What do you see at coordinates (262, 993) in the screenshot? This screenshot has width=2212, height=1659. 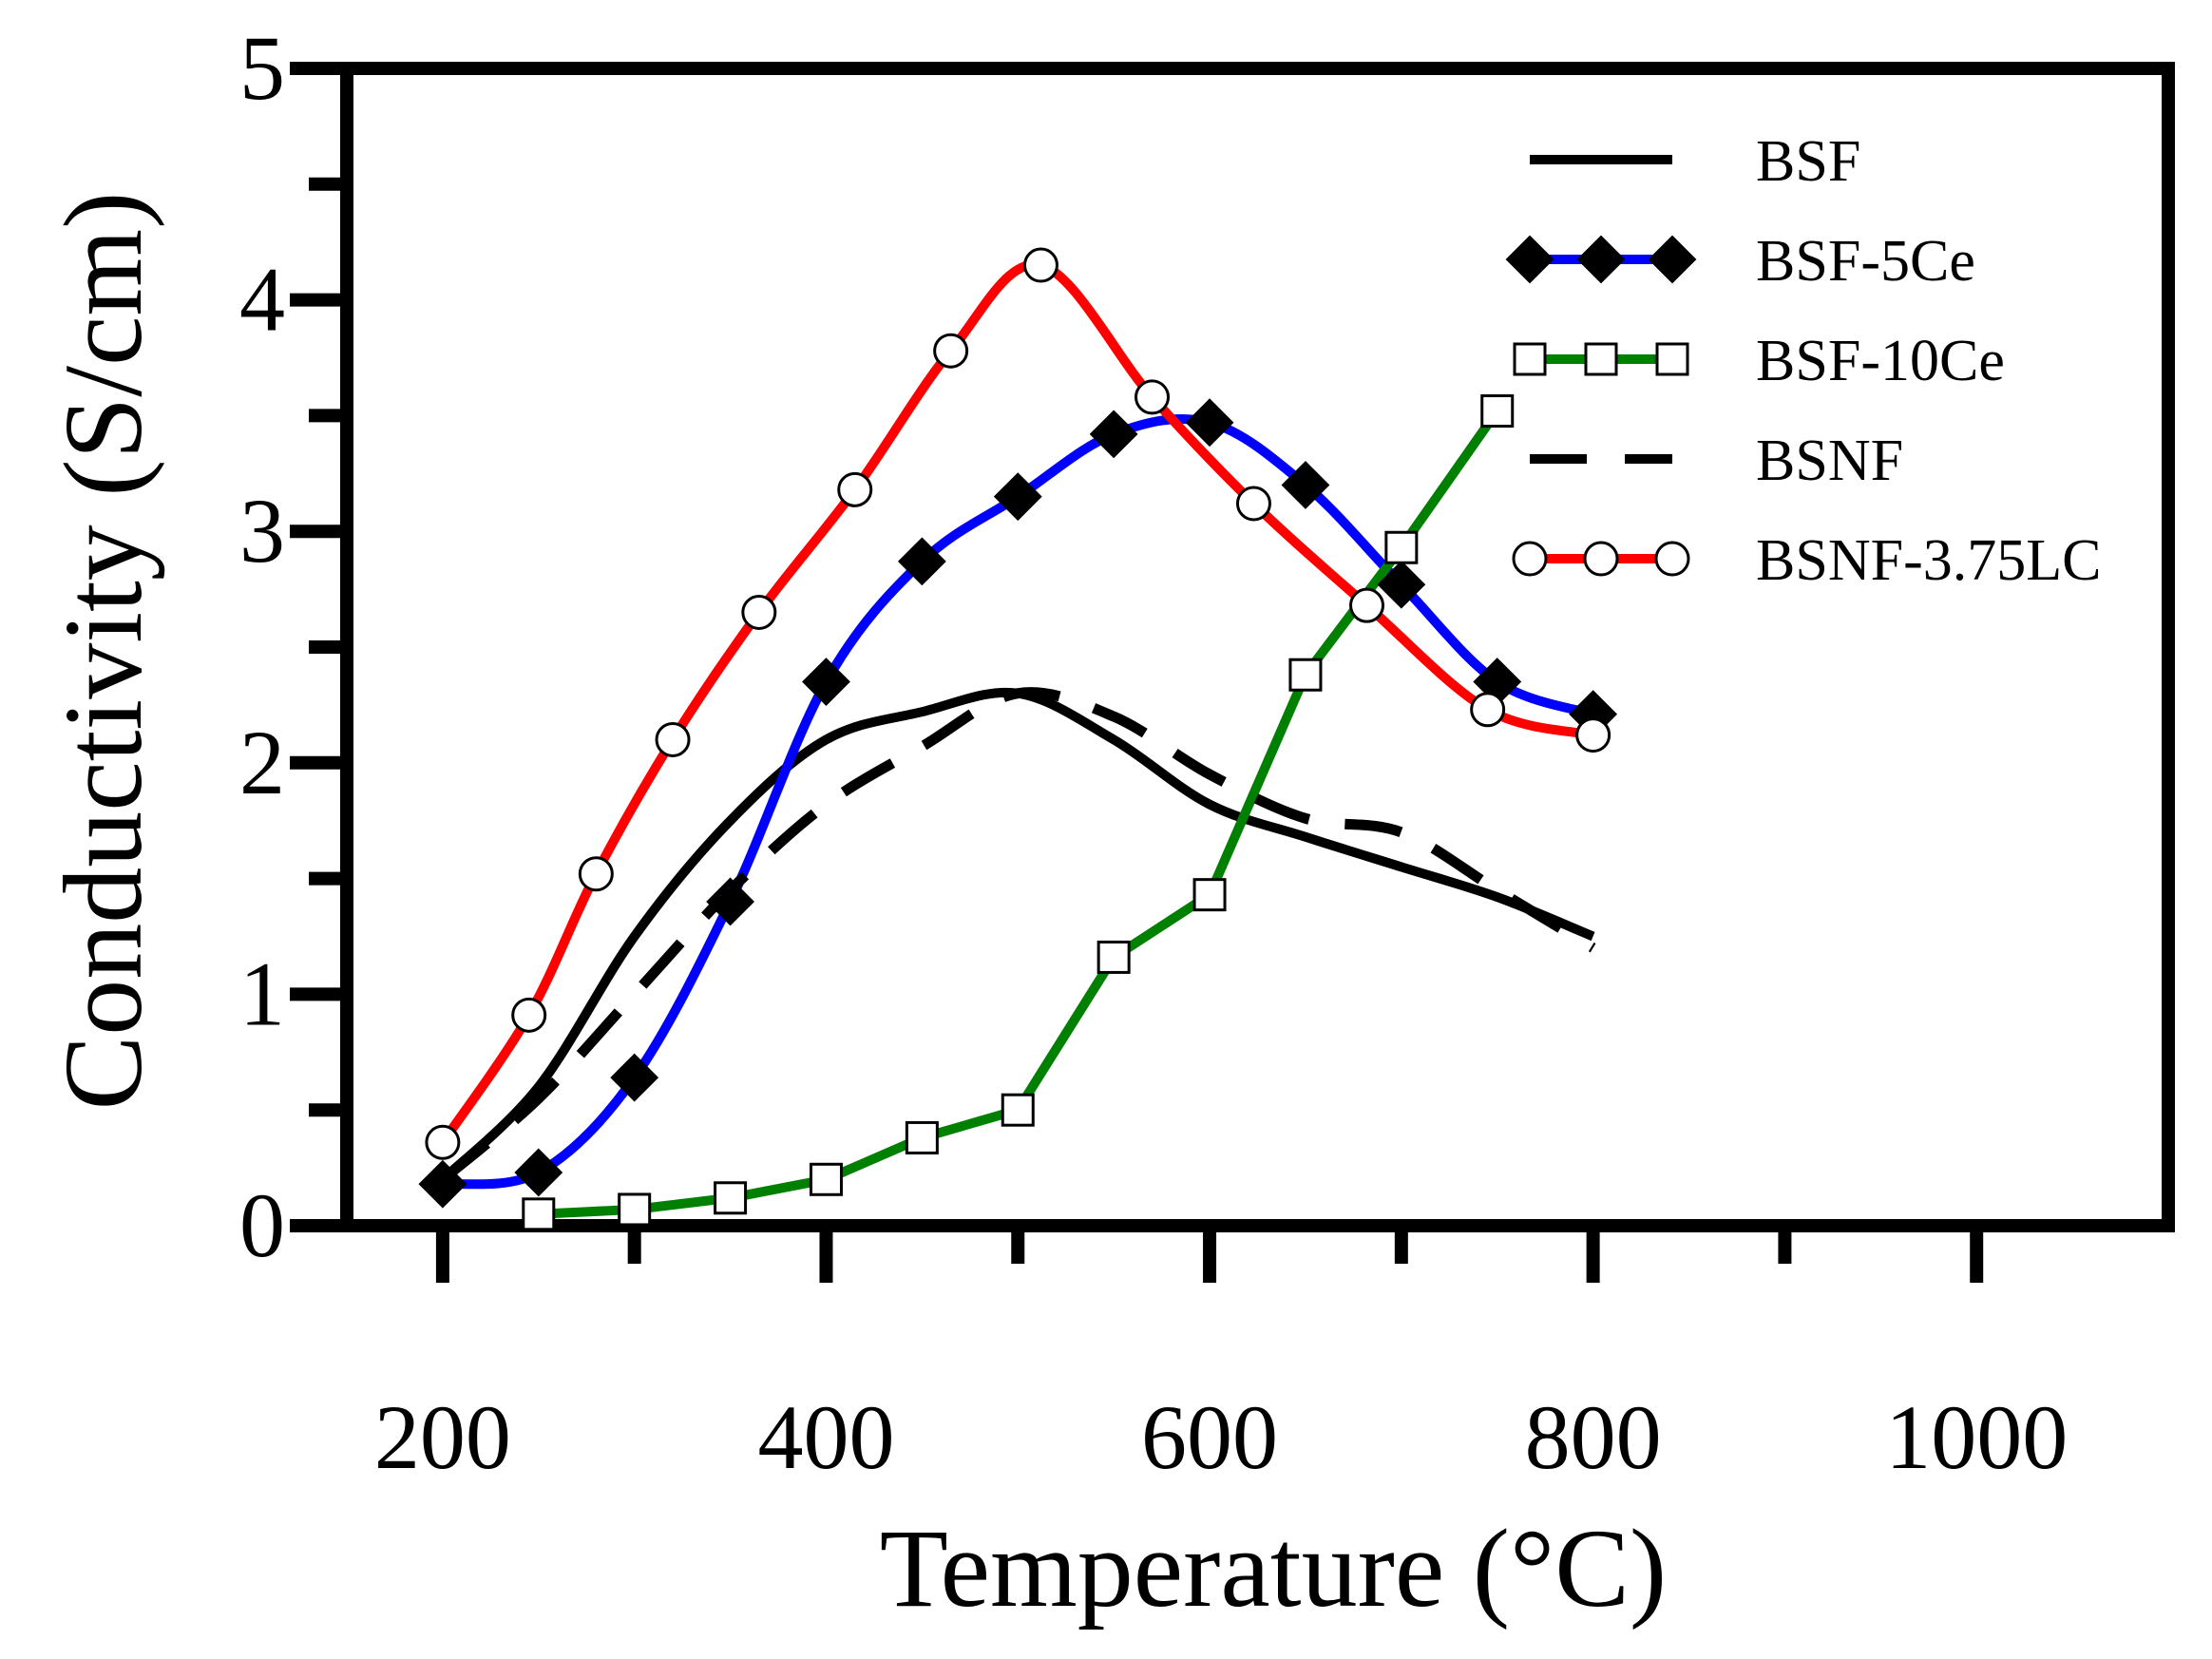 I see `y-tick-label: 1` at bounding box center [262, 993].